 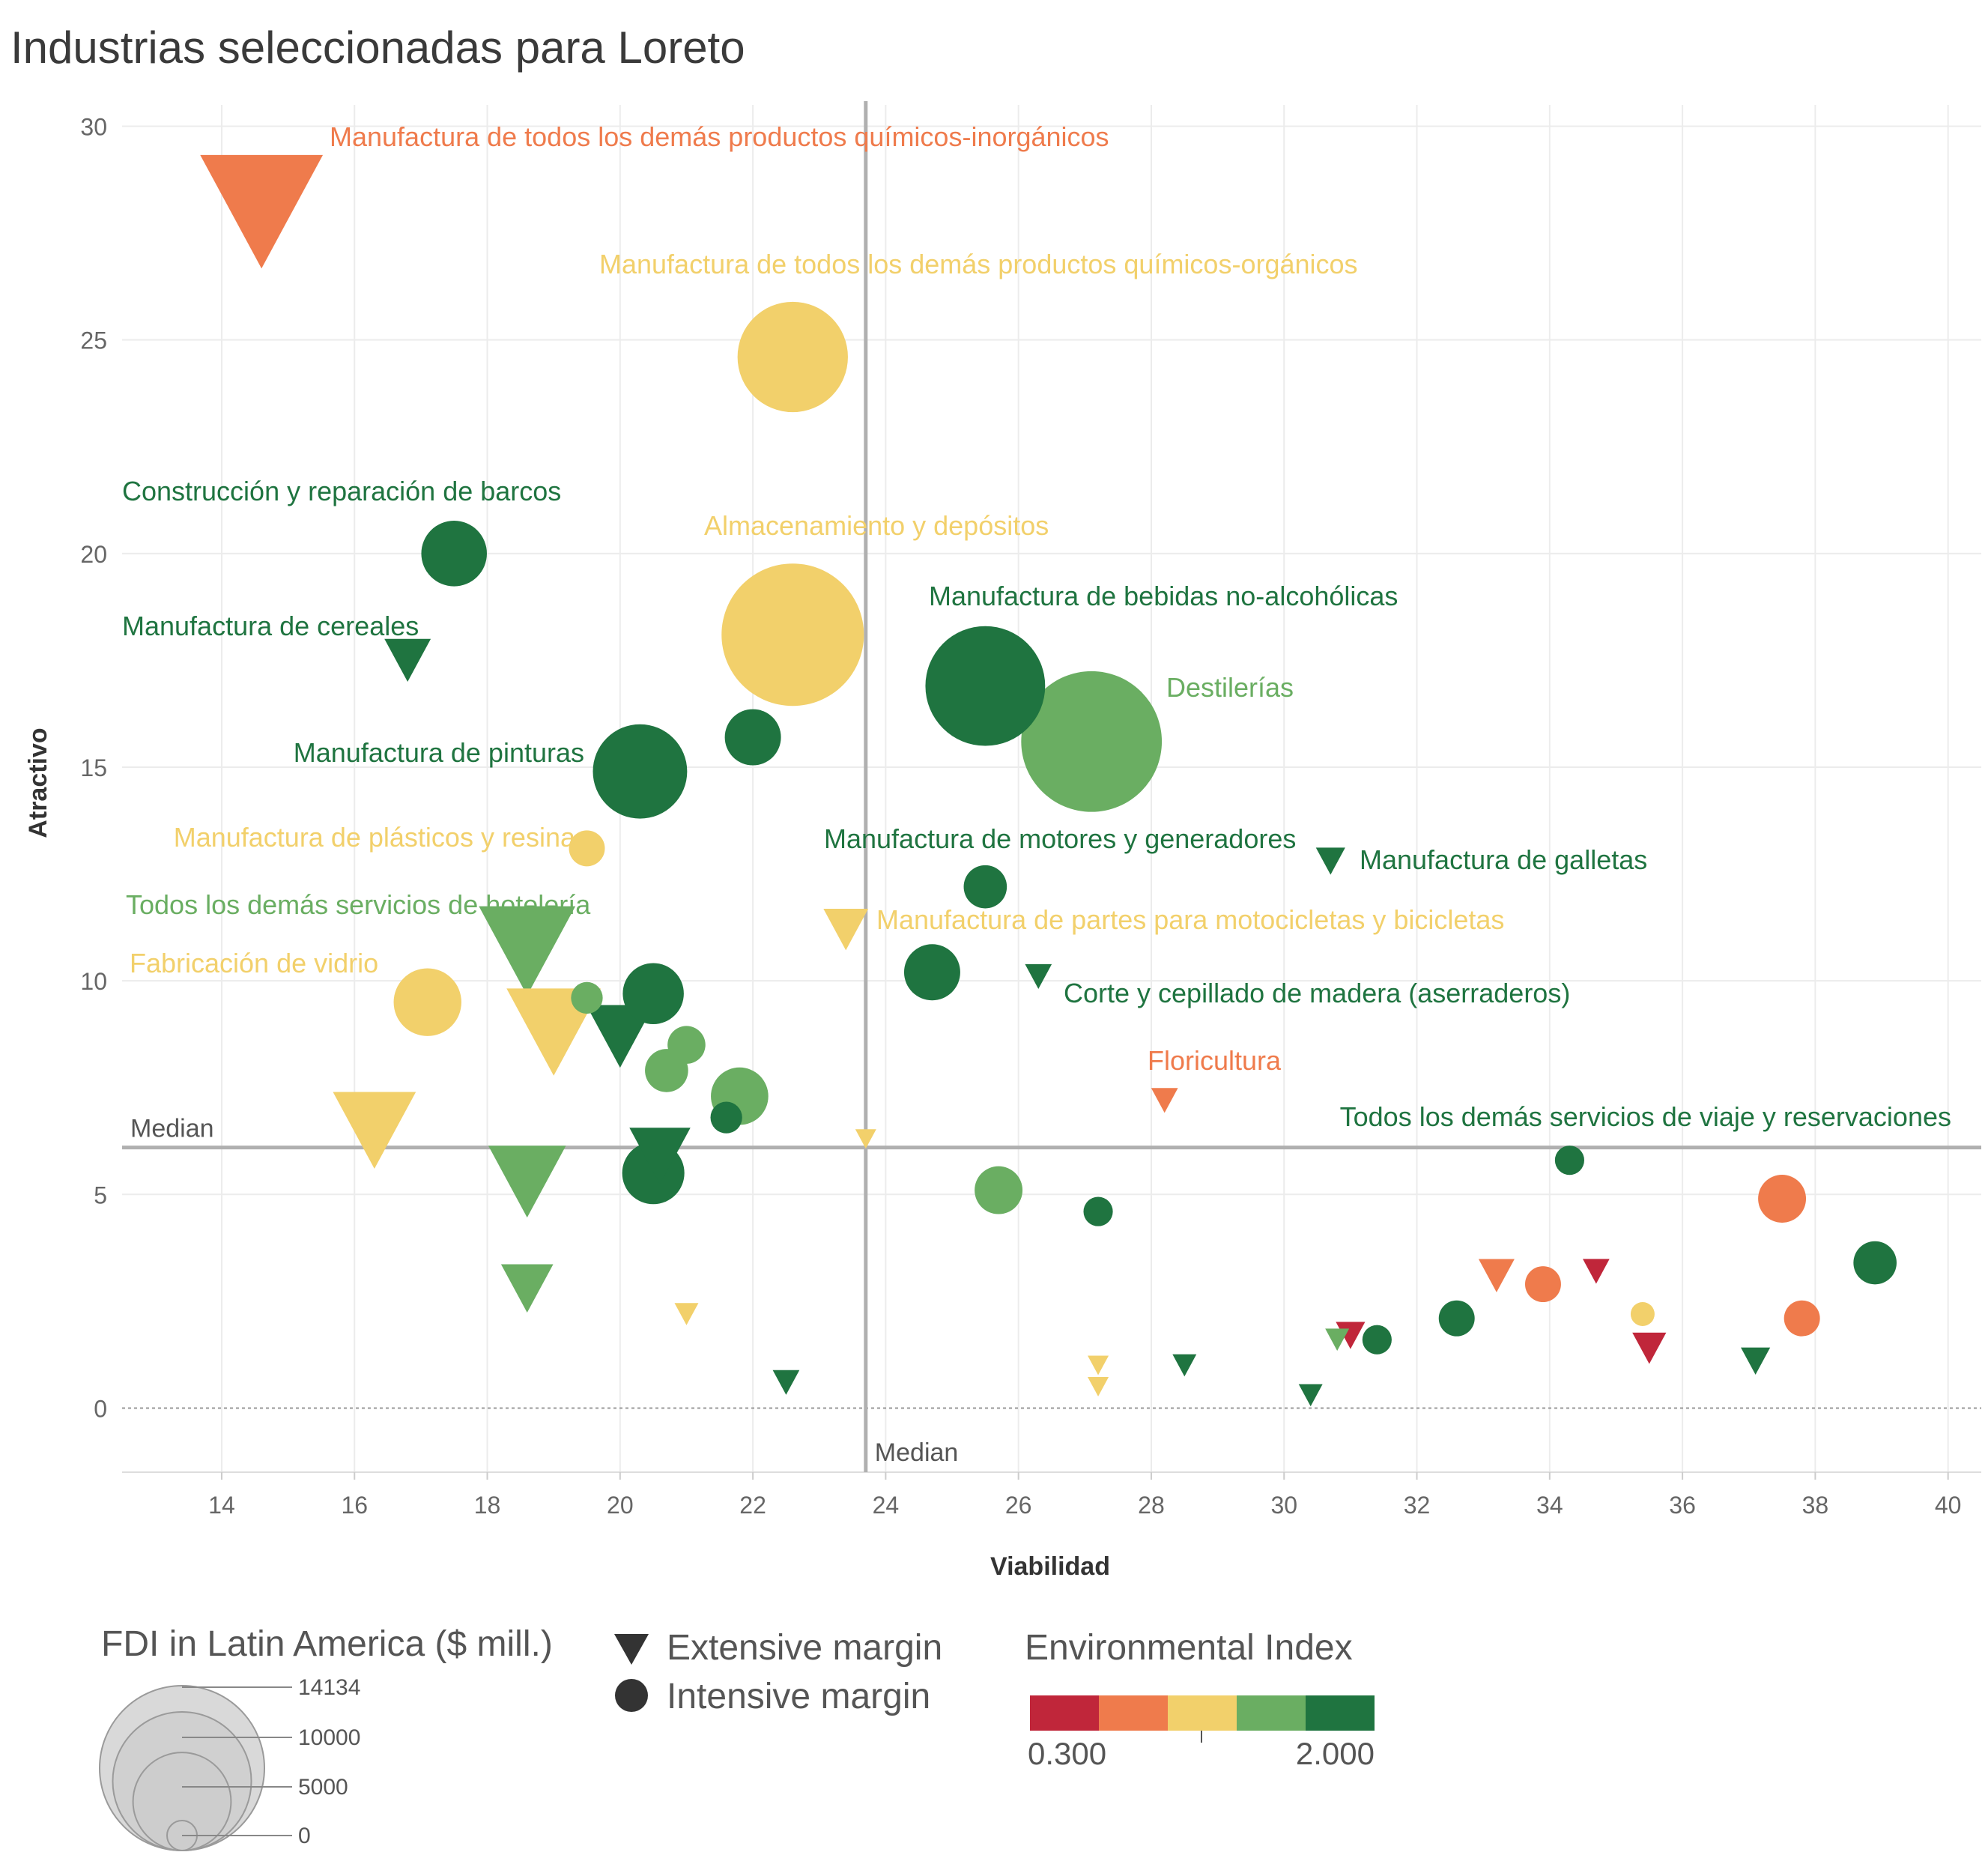 I want to click on data-label: Manufactura de plásticos y resina, so click(x=375, y=837).